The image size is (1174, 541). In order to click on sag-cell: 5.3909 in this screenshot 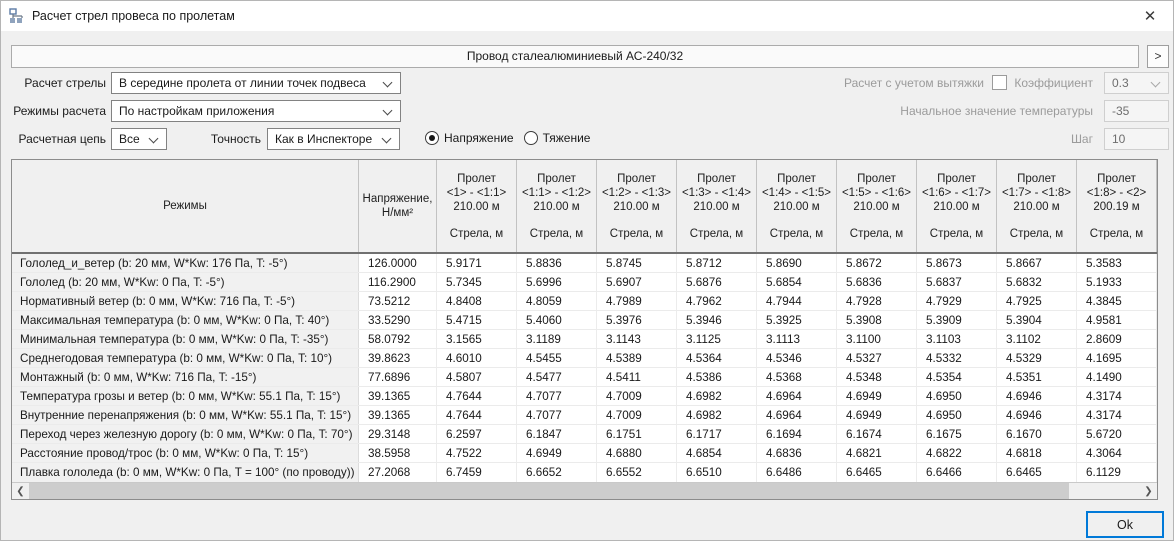, I will do `click(957, 320)`.